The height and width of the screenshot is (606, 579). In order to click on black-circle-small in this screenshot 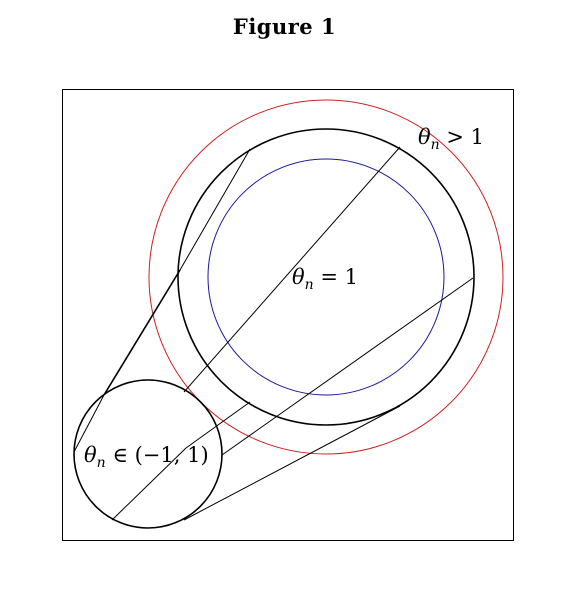, I will do `click(148, 454)`.